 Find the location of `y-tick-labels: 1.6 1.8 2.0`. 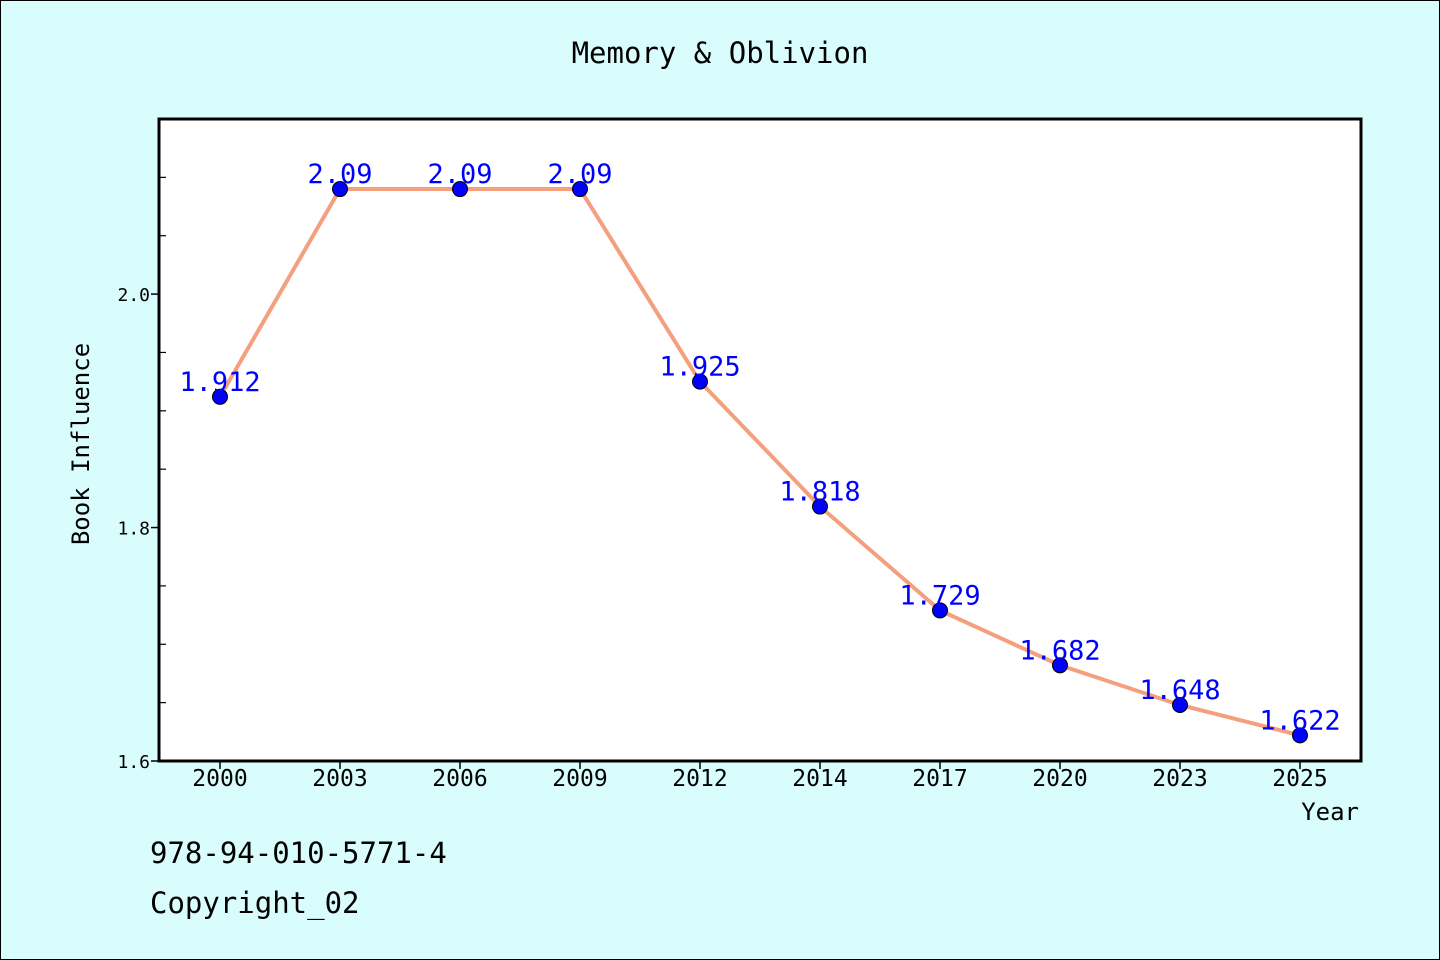

y-tick-labels: 1.6 1.8 2.0 is located at coordinates (133, 529).